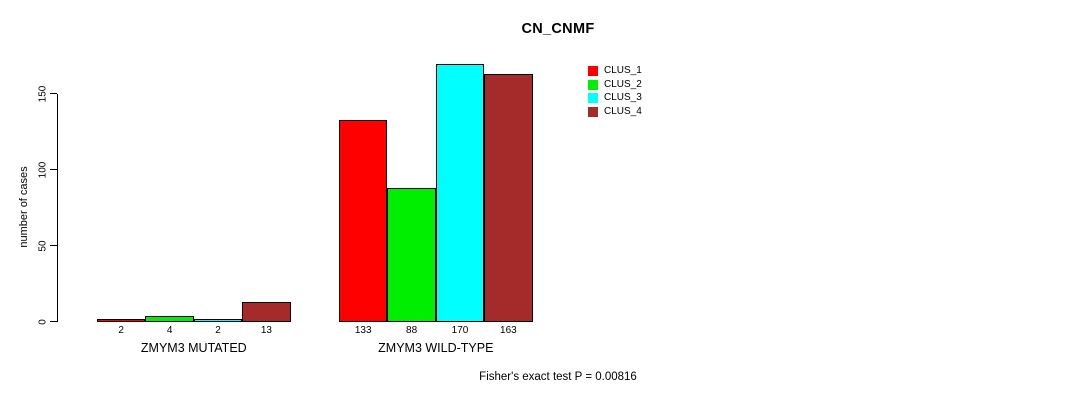 The width and height of the screenshot is (1090, 400). I want to click on bar-value-label: 4, so click(169, 330).